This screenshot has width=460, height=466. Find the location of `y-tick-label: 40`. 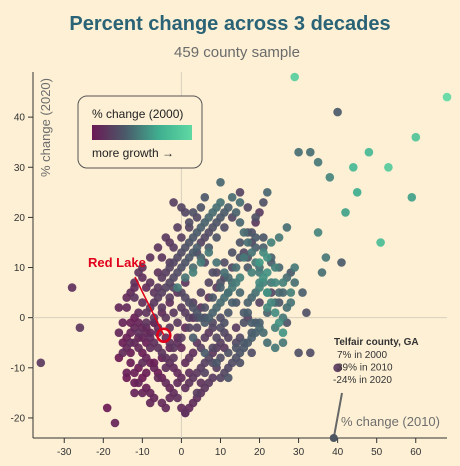

y-tick-label: 40 is located at coordinates (20, 118).